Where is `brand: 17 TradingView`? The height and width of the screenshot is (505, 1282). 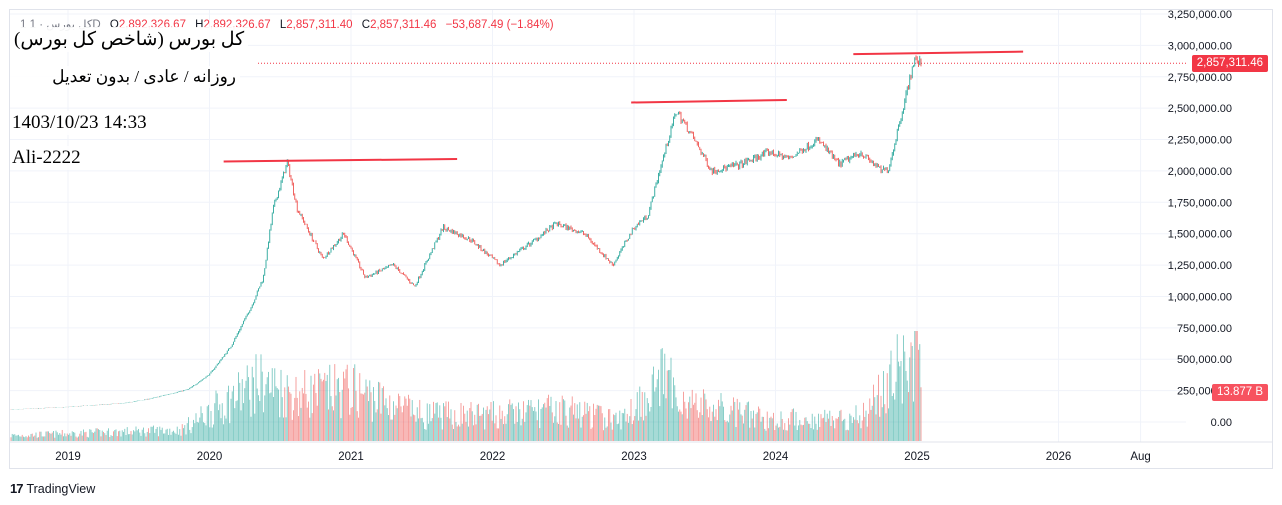 brand: 17 TradingView is located at coordinates (52, 488).